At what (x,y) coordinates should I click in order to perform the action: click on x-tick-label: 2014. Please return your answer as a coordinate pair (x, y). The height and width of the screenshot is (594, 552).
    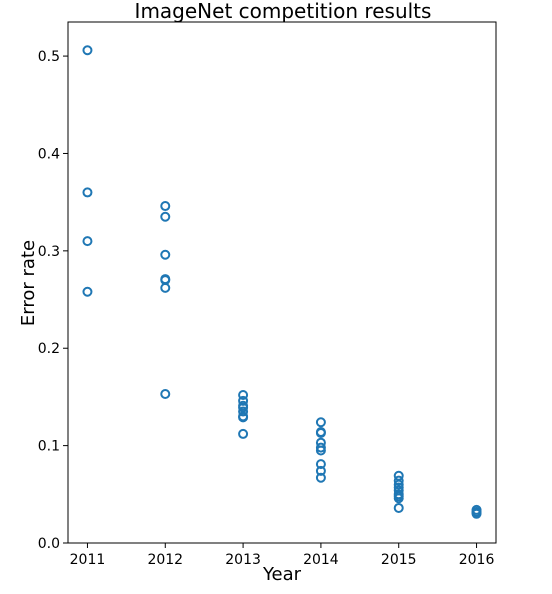
    Looking at the image, I should click on (321, 560).